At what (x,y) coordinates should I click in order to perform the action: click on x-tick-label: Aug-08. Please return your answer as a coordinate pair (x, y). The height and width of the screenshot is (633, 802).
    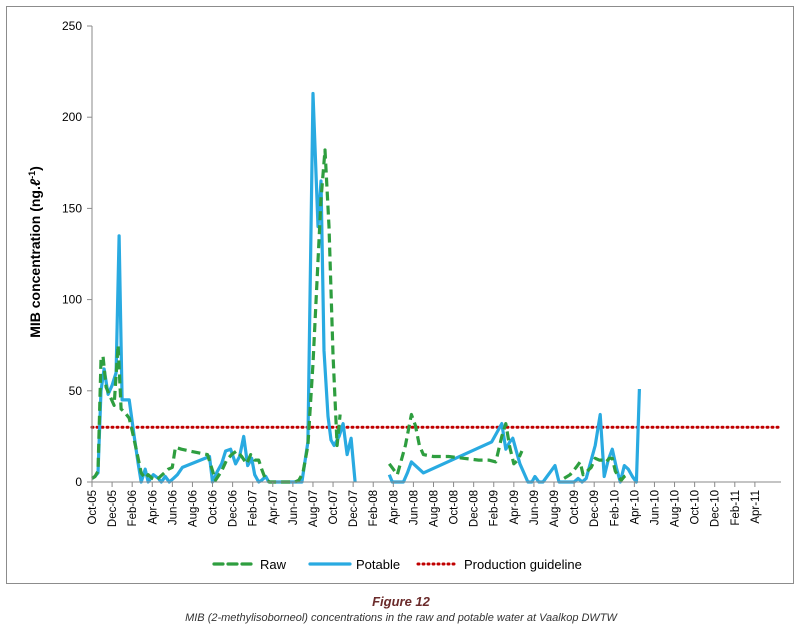
    Looking at the image, I should click on (434, 508).